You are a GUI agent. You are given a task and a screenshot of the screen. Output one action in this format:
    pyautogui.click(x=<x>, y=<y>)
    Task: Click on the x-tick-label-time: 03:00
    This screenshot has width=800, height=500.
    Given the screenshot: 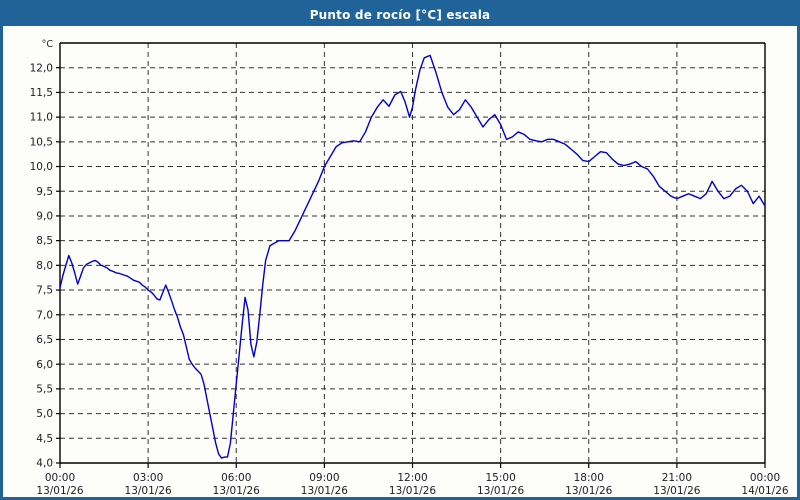 What is the action you would take?
    pyautogui.click(x=148, y=478)
    